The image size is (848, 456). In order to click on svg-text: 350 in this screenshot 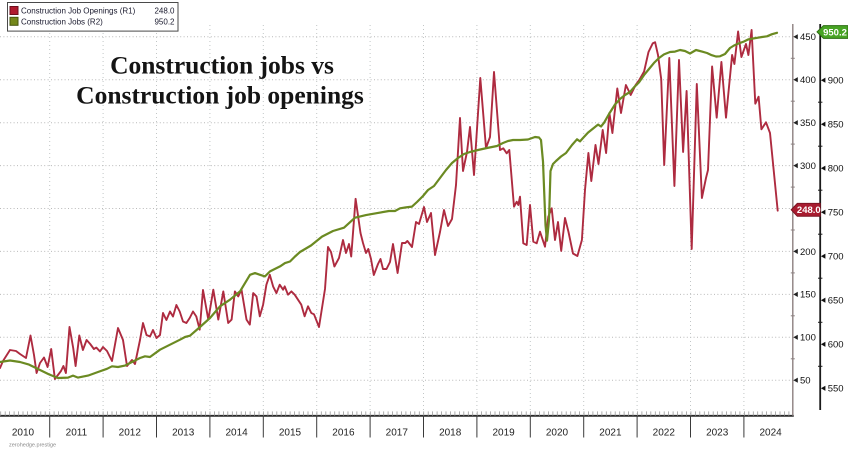, I will do `click(808, 123)`.